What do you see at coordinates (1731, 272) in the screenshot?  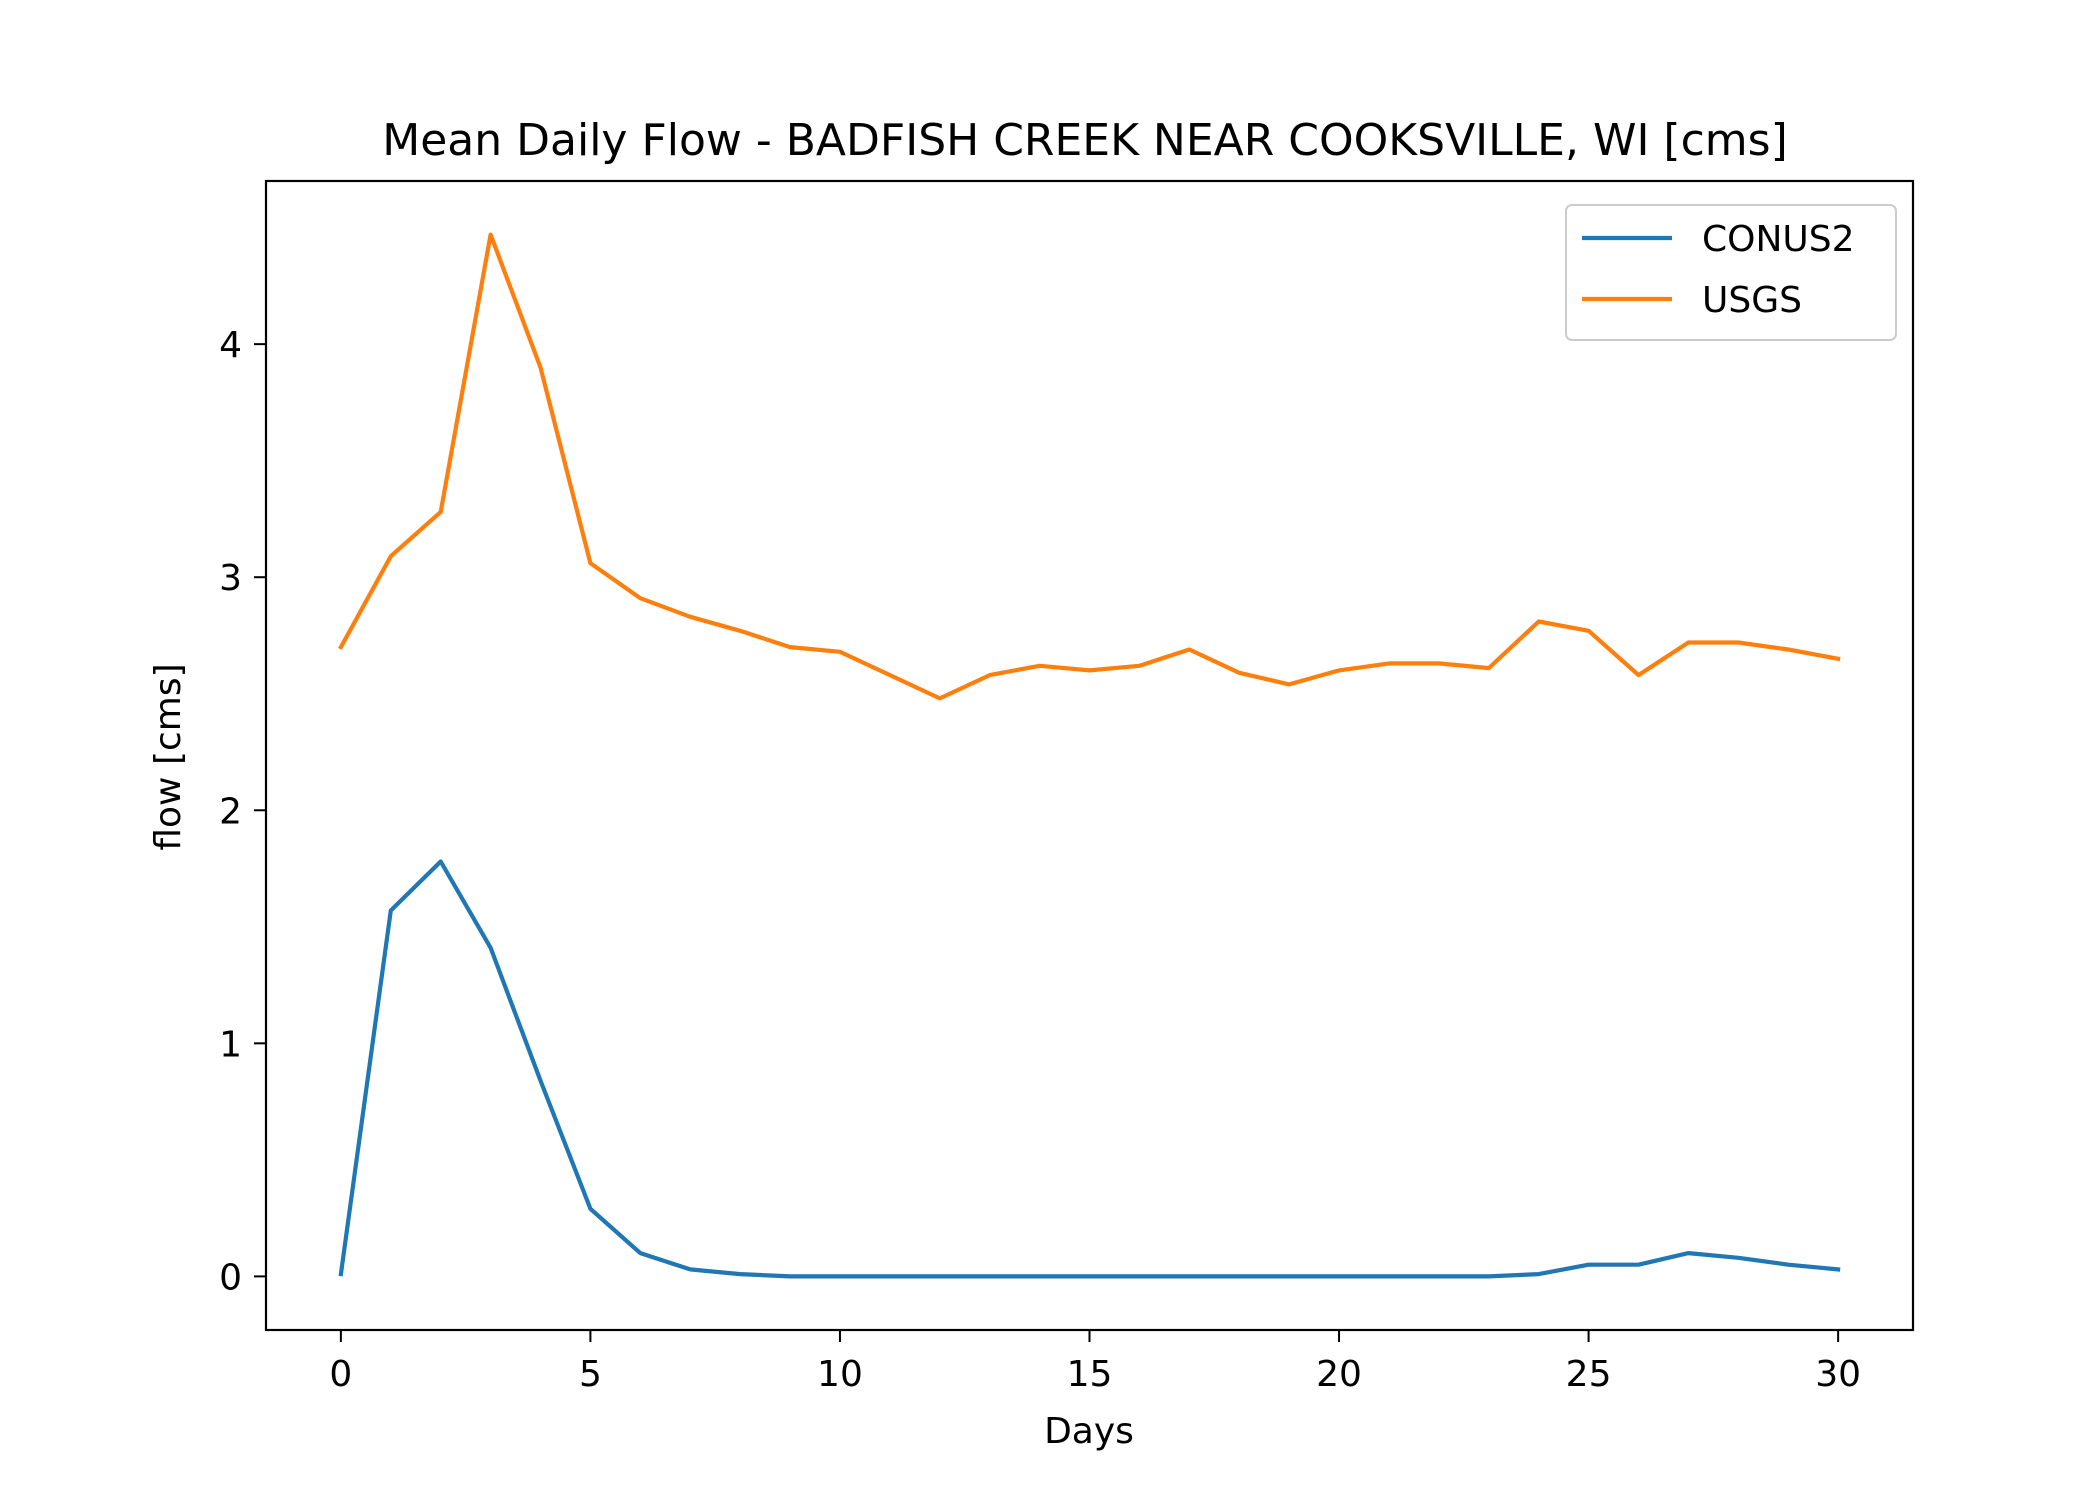 I see `legend: CONUS2 USGS` at bounding box center [1731, 272].